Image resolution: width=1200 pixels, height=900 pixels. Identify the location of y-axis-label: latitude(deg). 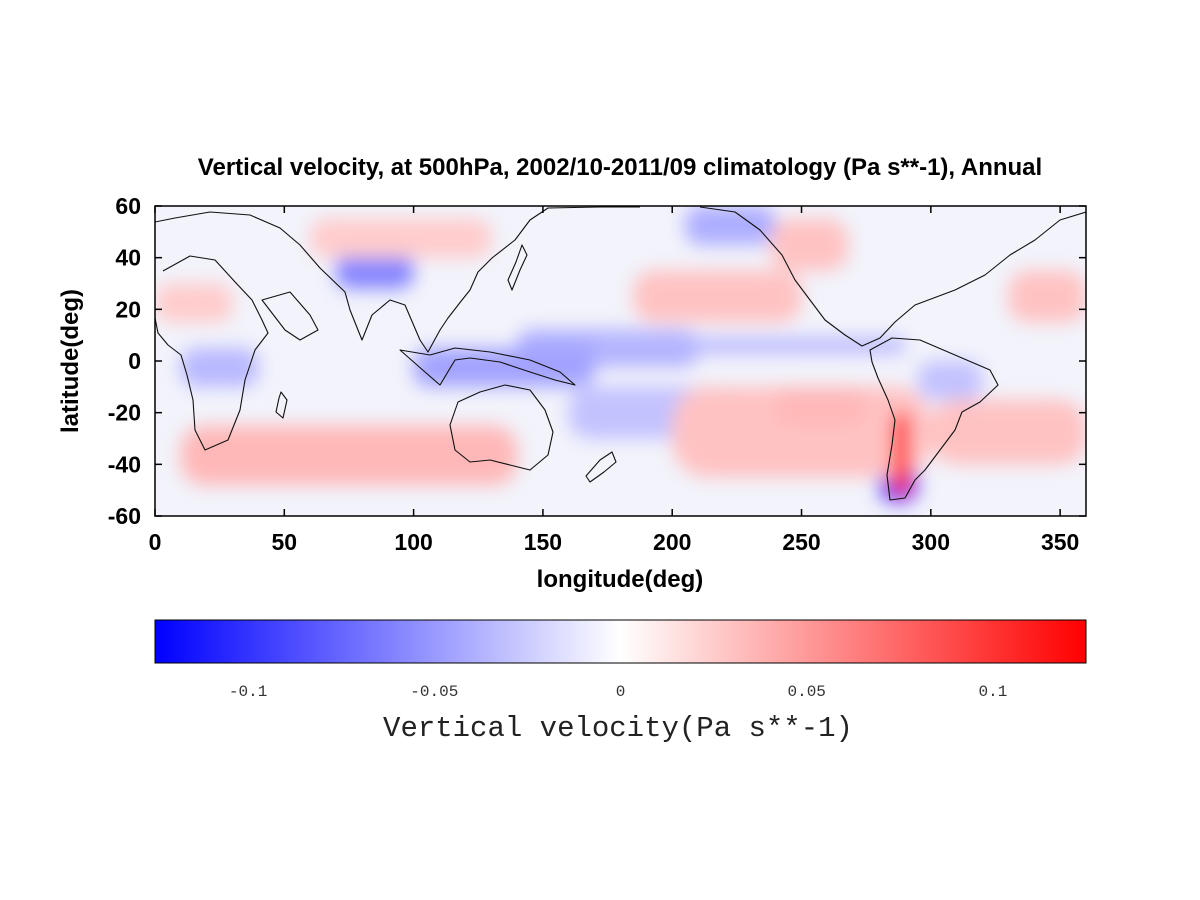
(70, 361).